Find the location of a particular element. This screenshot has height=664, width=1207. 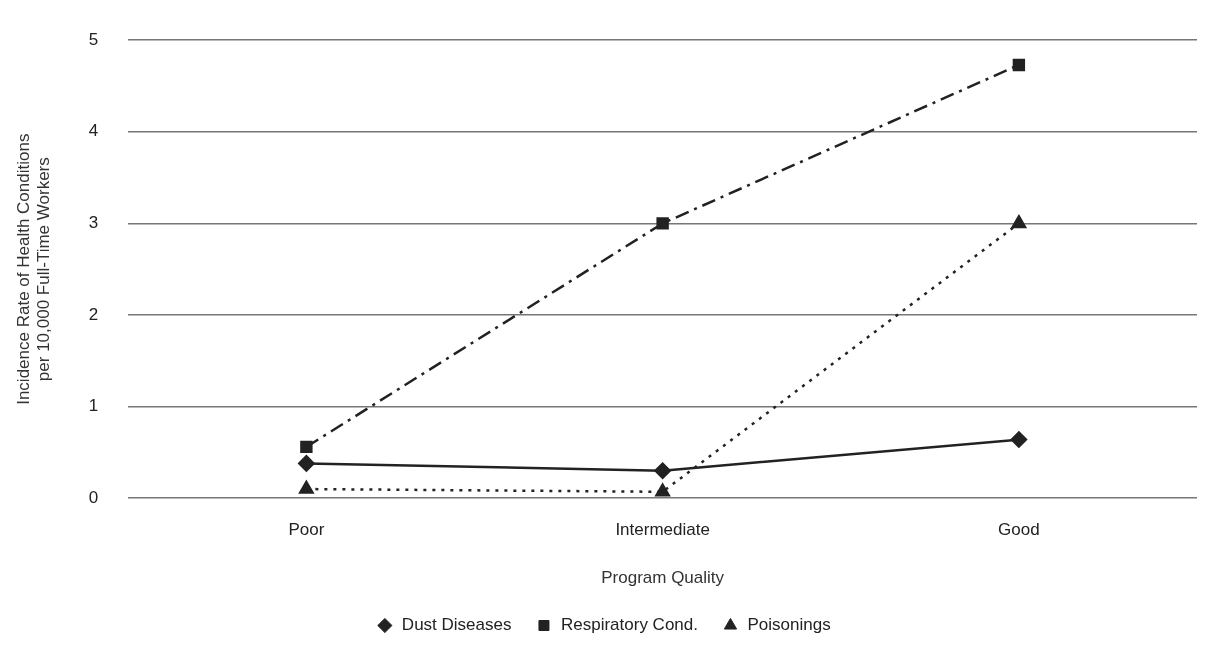

legend-label: Dust Diseases is located at coordinates (456, 625).